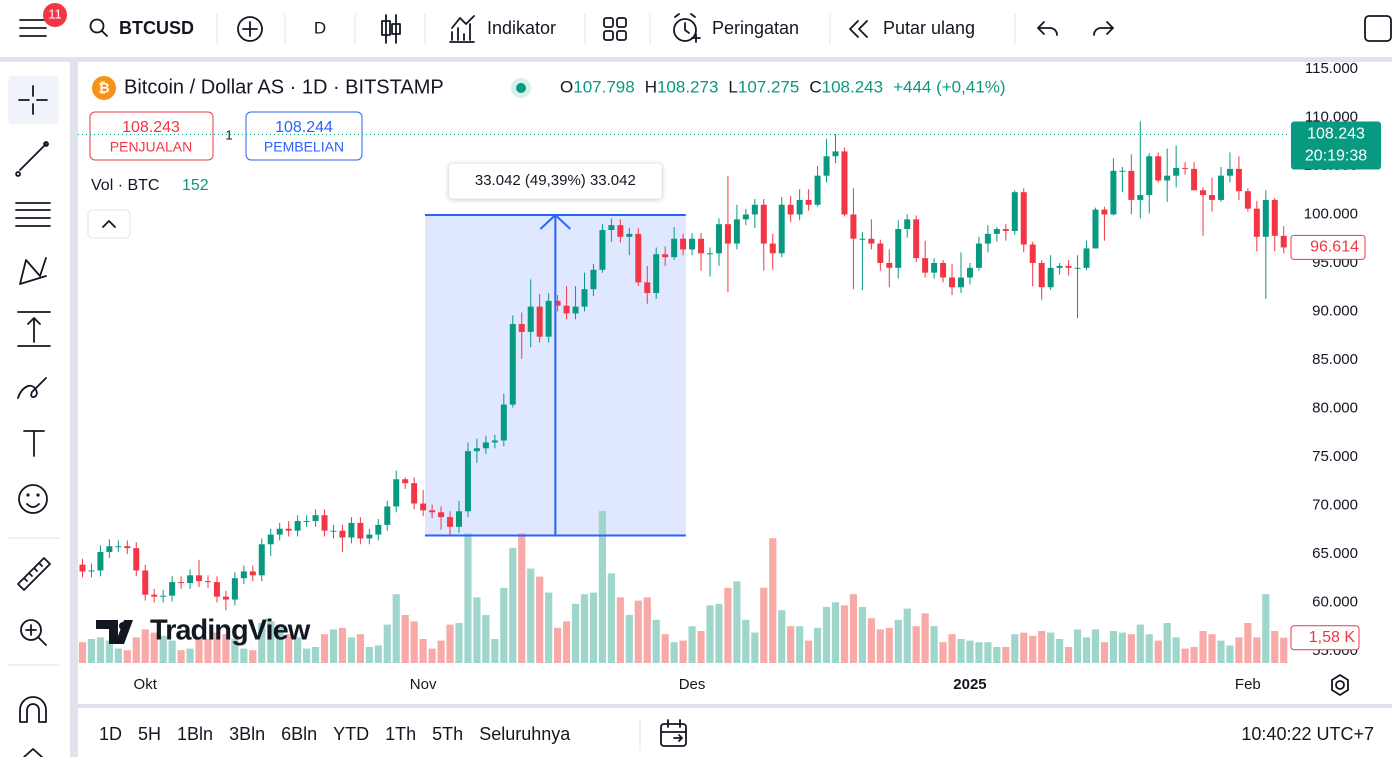 Image resolution: width=1392 pixels, height=757 pixels. Describe the element at coordinates (110, 734) in the screenshot. I see `range-button: 1D` at that location.